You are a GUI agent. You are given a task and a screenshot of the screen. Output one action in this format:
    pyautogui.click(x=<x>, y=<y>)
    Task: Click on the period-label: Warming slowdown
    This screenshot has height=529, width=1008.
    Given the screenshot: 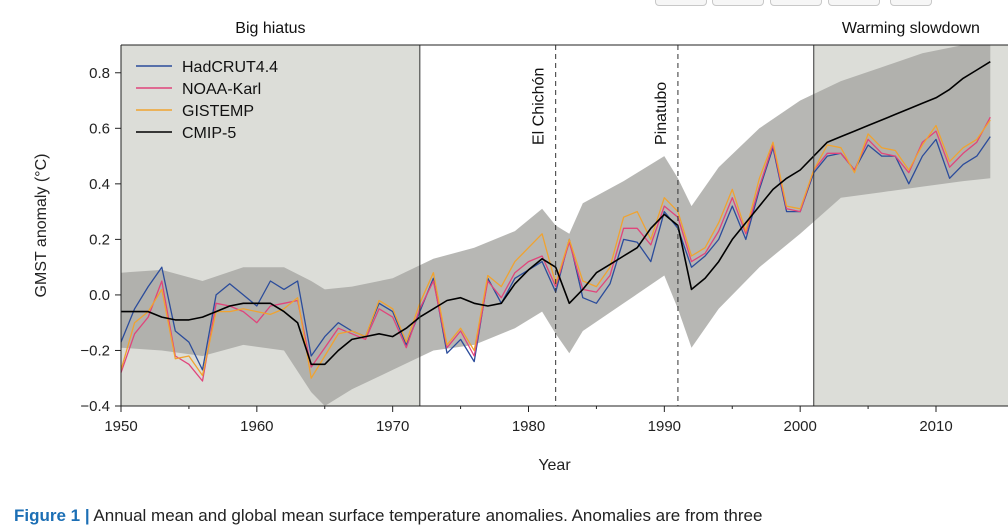 What is the action you would take?
    pyautogui.click(x=911, y=28)
    